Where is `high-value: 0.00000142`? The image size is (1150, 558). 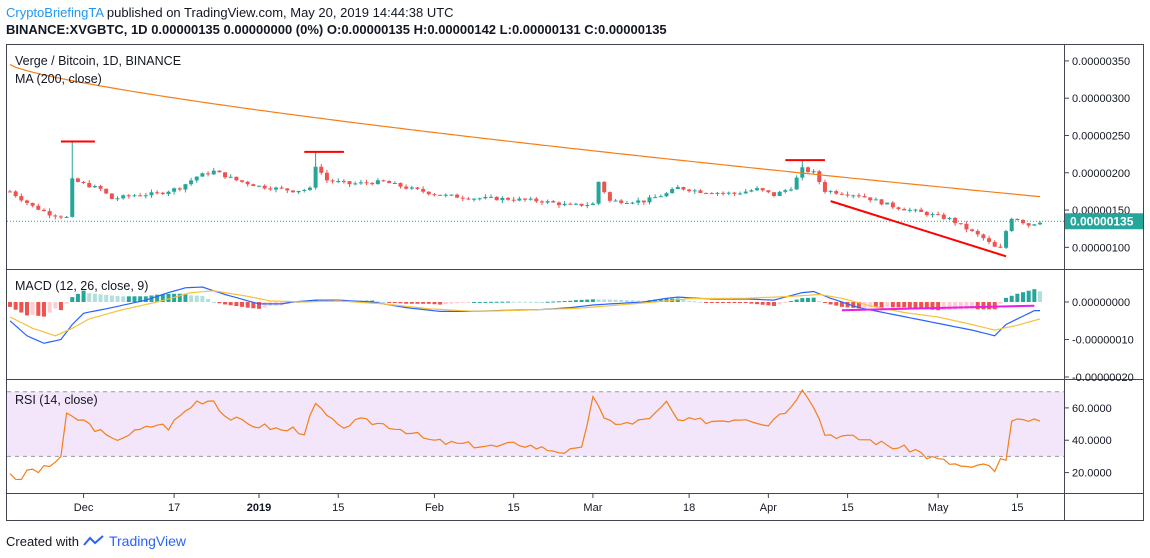 high-value: 0.00000142 is located at coordinates (462, 29).